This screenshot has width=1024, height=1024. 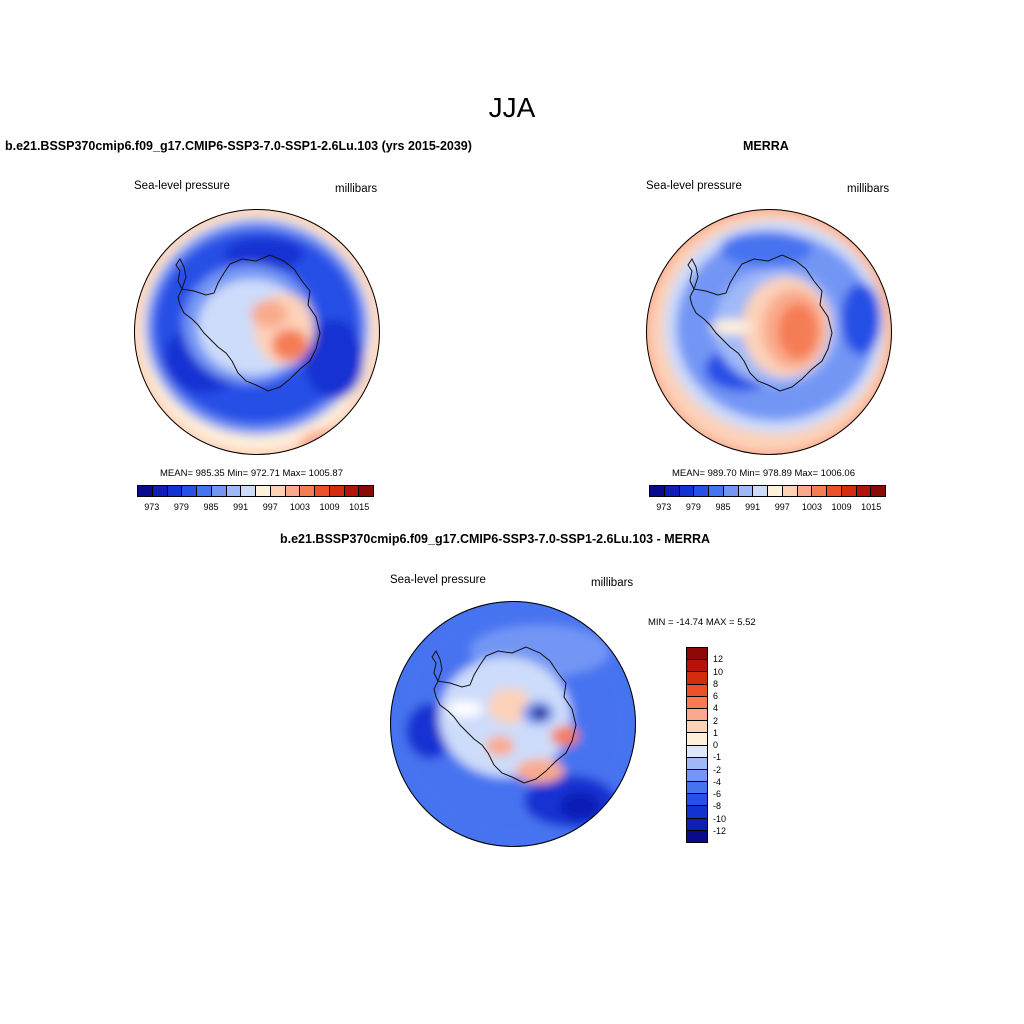 What do you see at coordinates (716, 696) in the screenshot?
I see `colorbar-tick-label: 6` at bounding box center [716, 696].